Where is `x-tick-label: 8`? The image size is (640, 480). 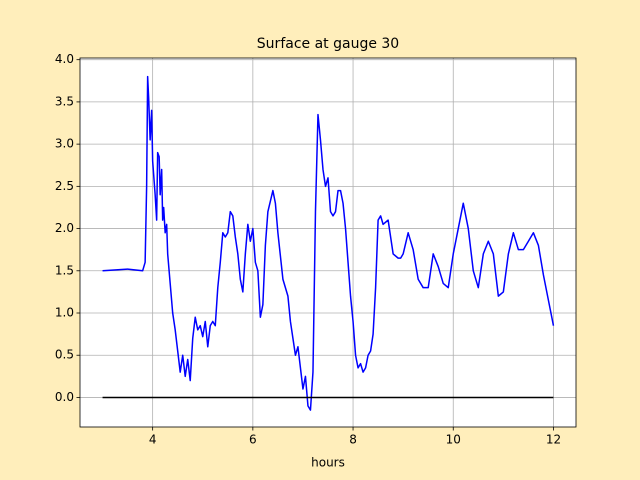
x-tick-label: 8 is located at coordinates (353, 440).